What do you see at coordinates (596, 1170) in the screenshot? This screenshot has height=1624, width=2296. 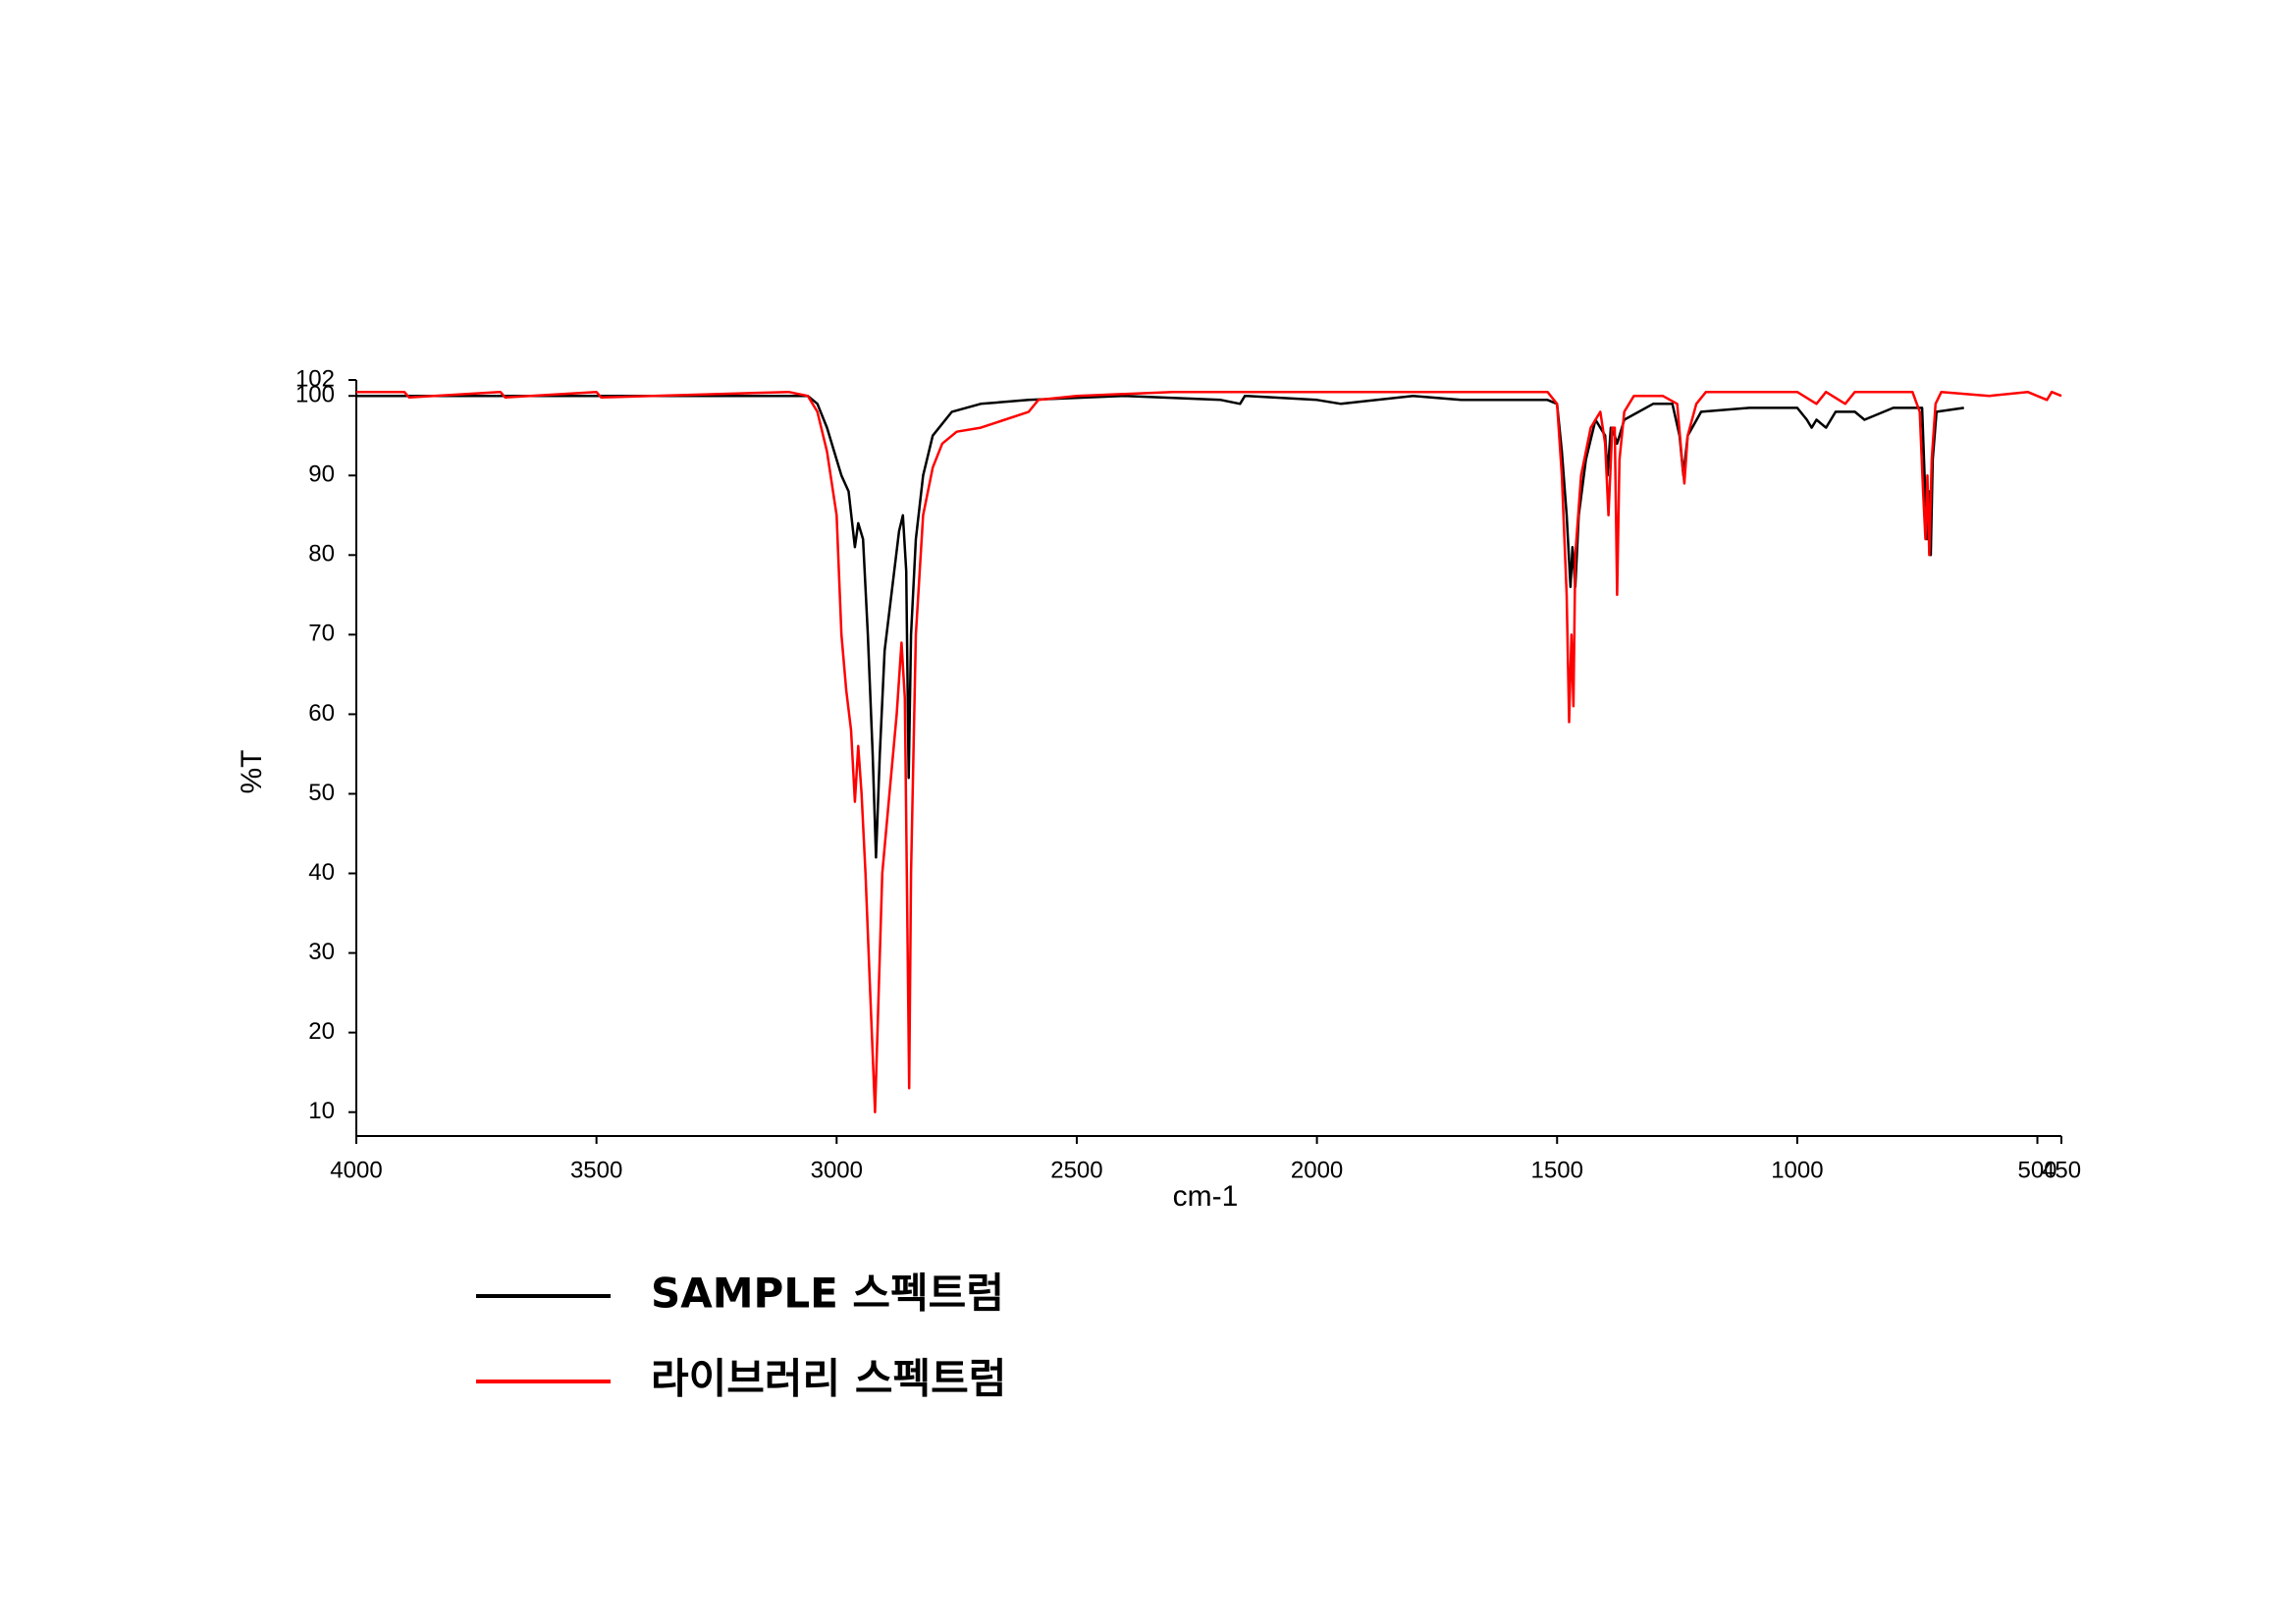 I see `x-tick-label: 3500` at bounding box center [596, 1170].